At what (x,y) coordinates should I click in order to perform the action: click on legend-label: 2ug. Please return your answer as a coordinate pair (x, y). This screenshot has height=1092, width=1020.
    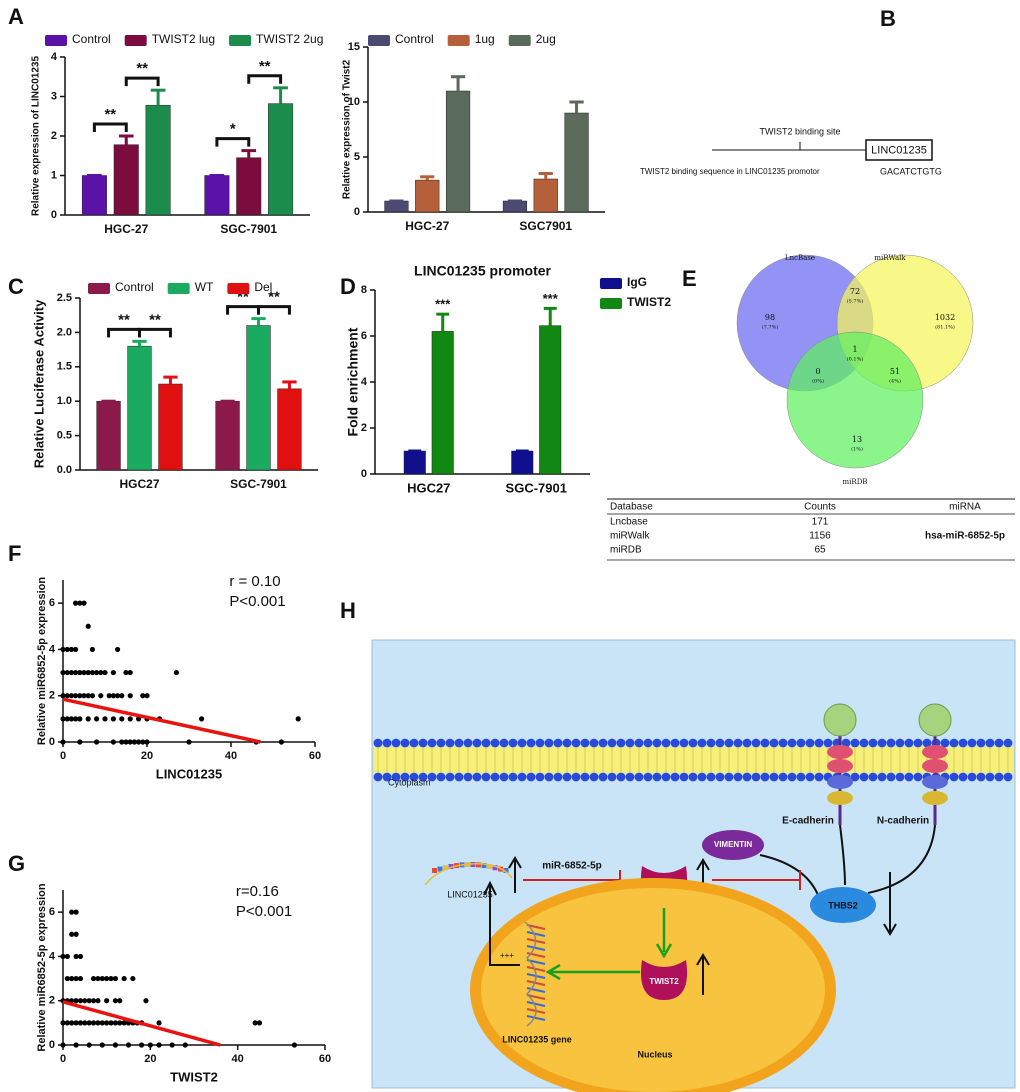
    Looking at the image, I should click on (546, 39).